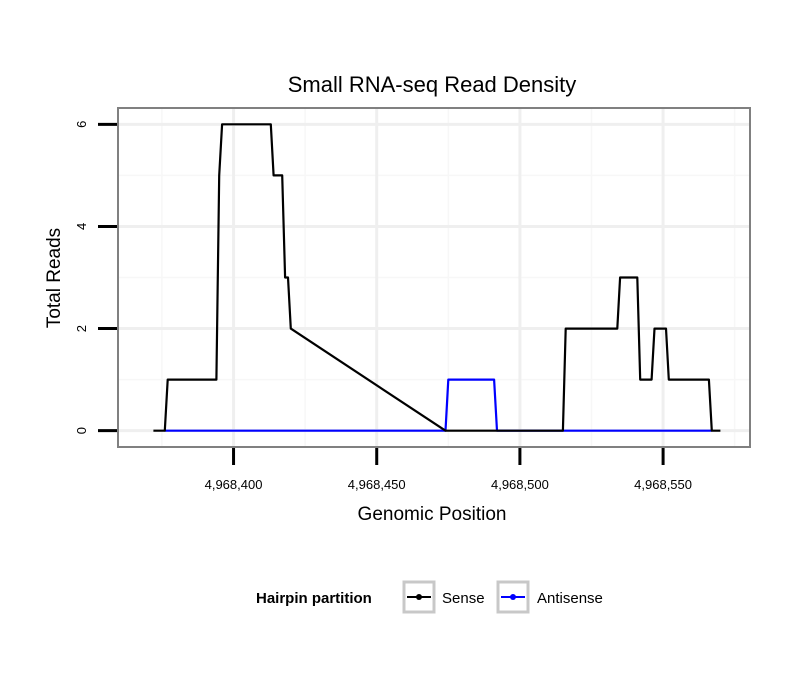 The image size is (810, 690). What do you see at coordinates (463, 598) in the screenshot?
I see `legend-label-sense: Sense` at bounding box center [463, 598].